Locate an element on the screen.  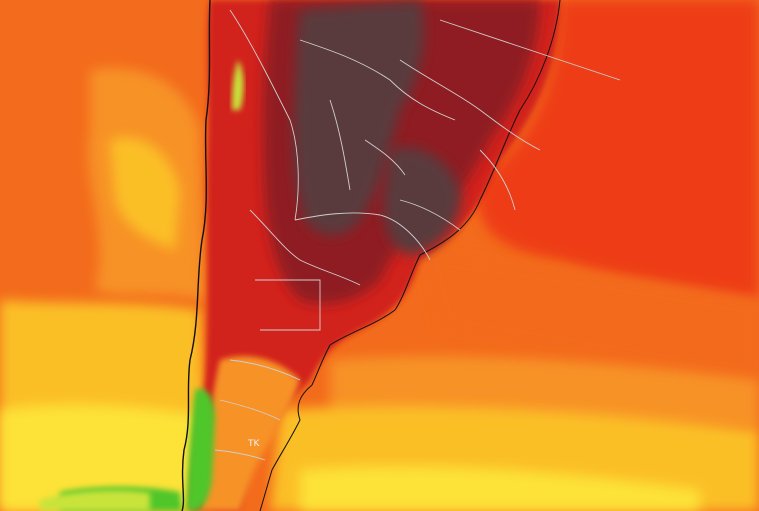
land-green-andes is located at coordinates (200, 449).